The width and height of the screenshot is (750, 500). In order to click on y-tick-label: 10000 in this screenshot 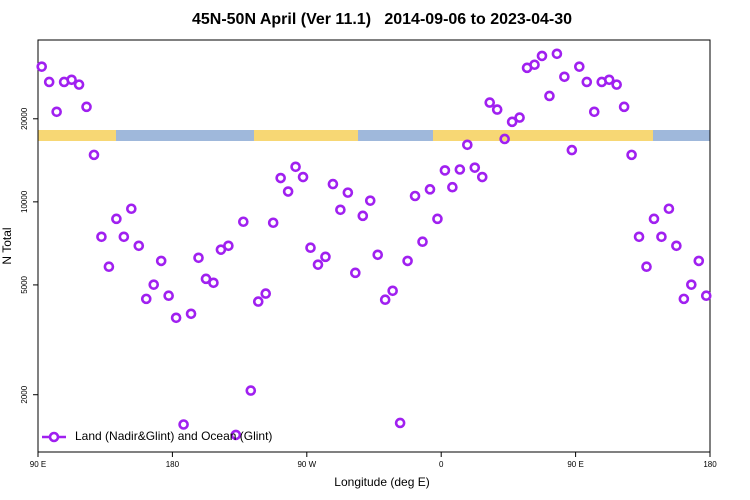, I will do `click(24, 201)`.